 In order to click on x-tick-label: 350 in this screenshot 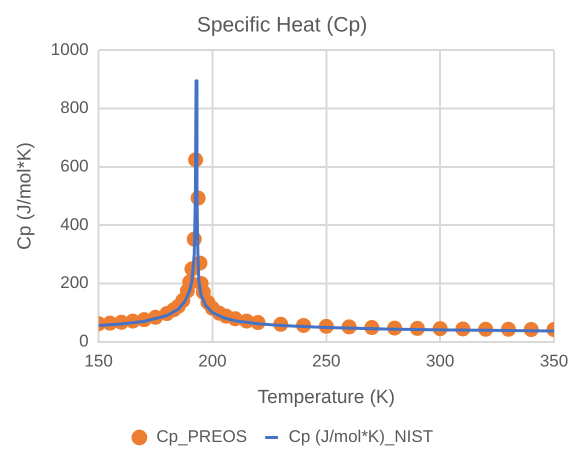, I will do `click(554, 361)`.